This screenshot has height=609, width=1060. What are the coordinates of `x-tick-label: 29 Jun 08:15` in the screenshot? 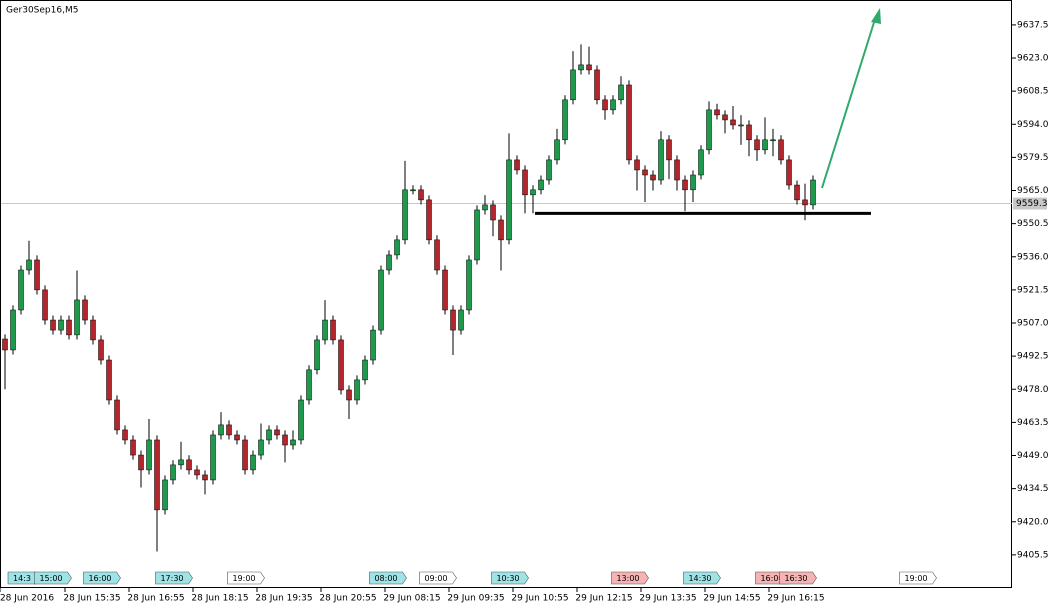 It's located at (411, 599).